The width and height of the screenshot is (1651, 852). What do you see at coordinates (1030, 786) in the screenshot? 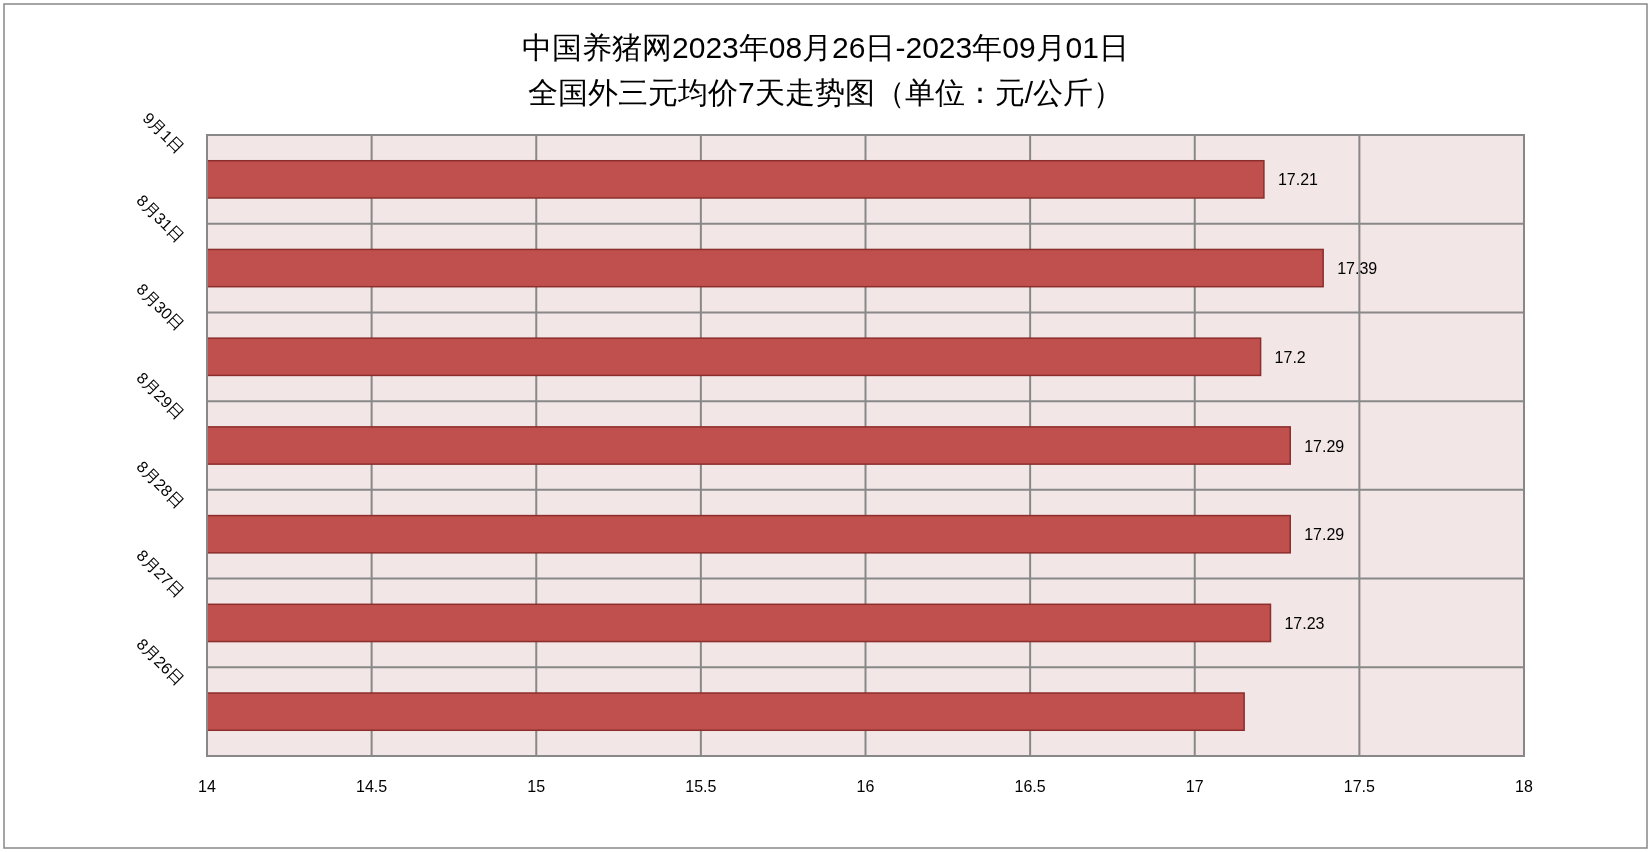
I see `x-tick-label: 16.5` at bounding box center [1030, 786].